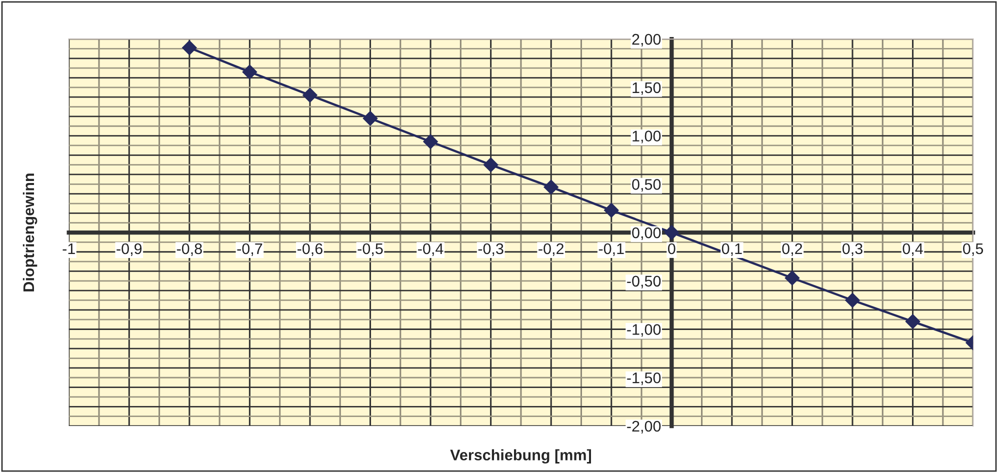 The image size is (998, 473). Describe the element at coordinates (912, 249) in the screenshot. I see `x-tick-label: 0,4` at that location.